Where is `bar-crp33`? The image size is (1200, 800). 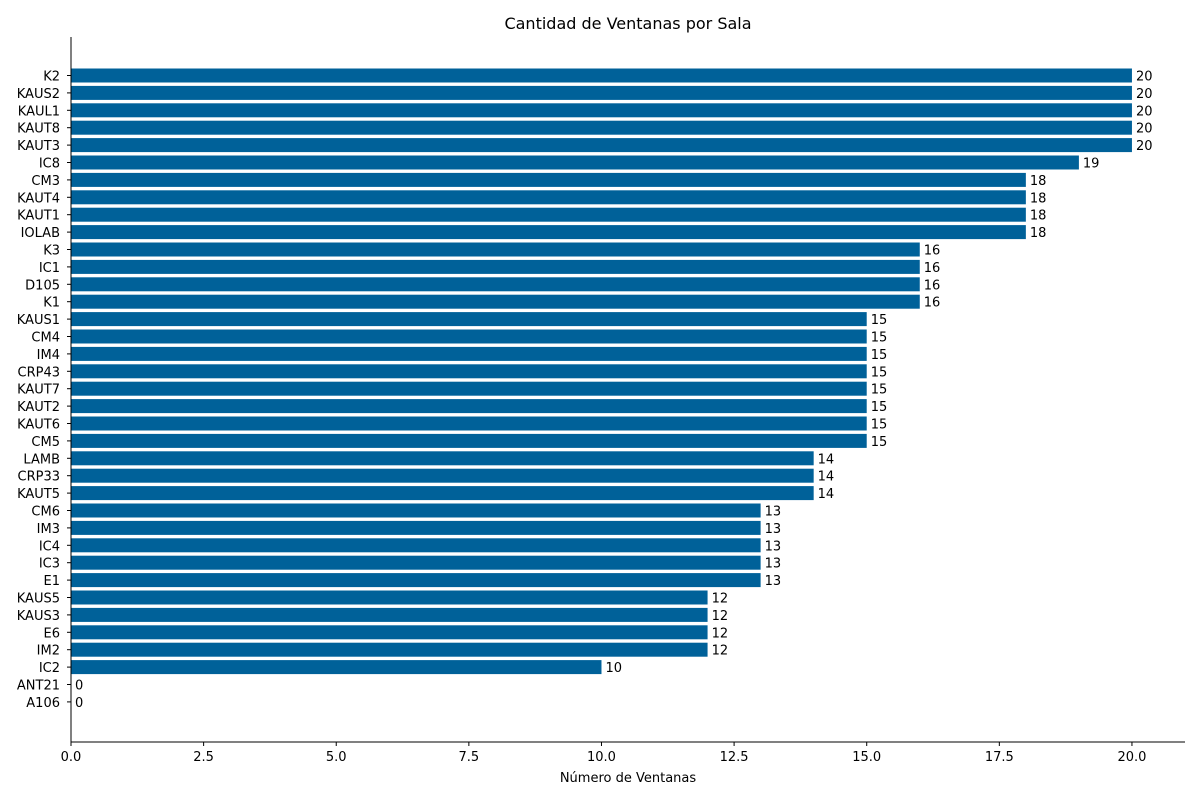 bar-crp33 is located at coordinates (442, 475).